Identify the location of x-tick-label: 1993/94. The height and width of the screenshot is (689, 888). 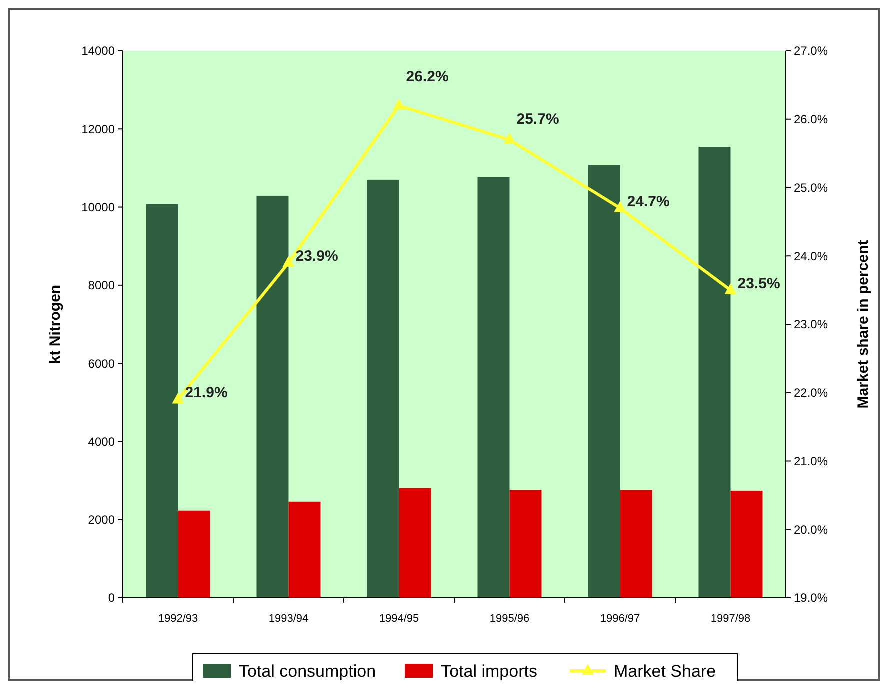
(288, 619).